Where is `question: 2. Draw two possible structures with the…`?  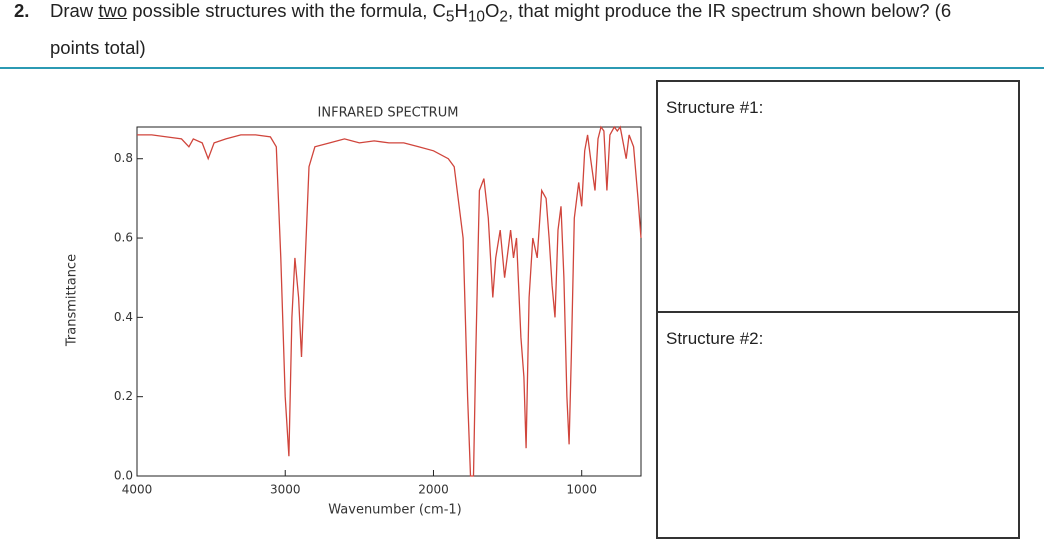 question: 2. Draw two possible structures with the… is located at coordinates (509, 31).